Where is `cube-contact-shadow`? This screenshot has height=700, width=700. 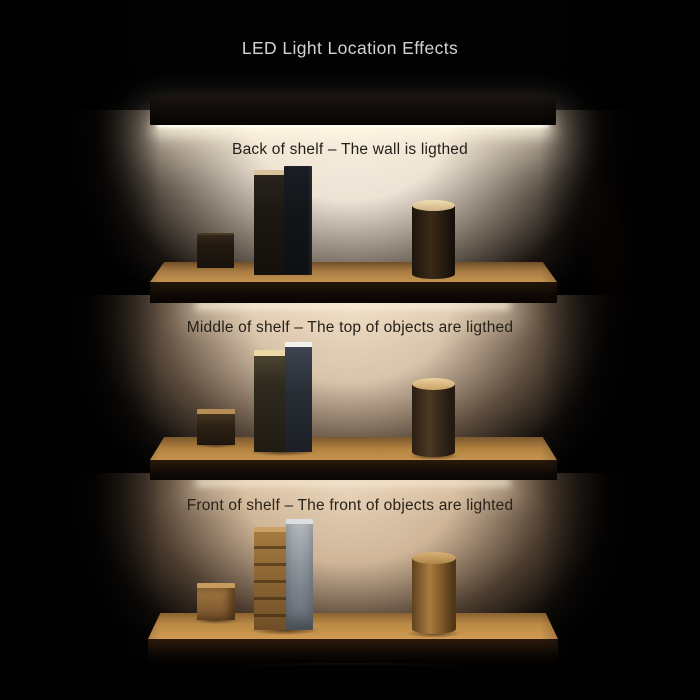
cube-contact-shadow is located at coordinates (216, 620).